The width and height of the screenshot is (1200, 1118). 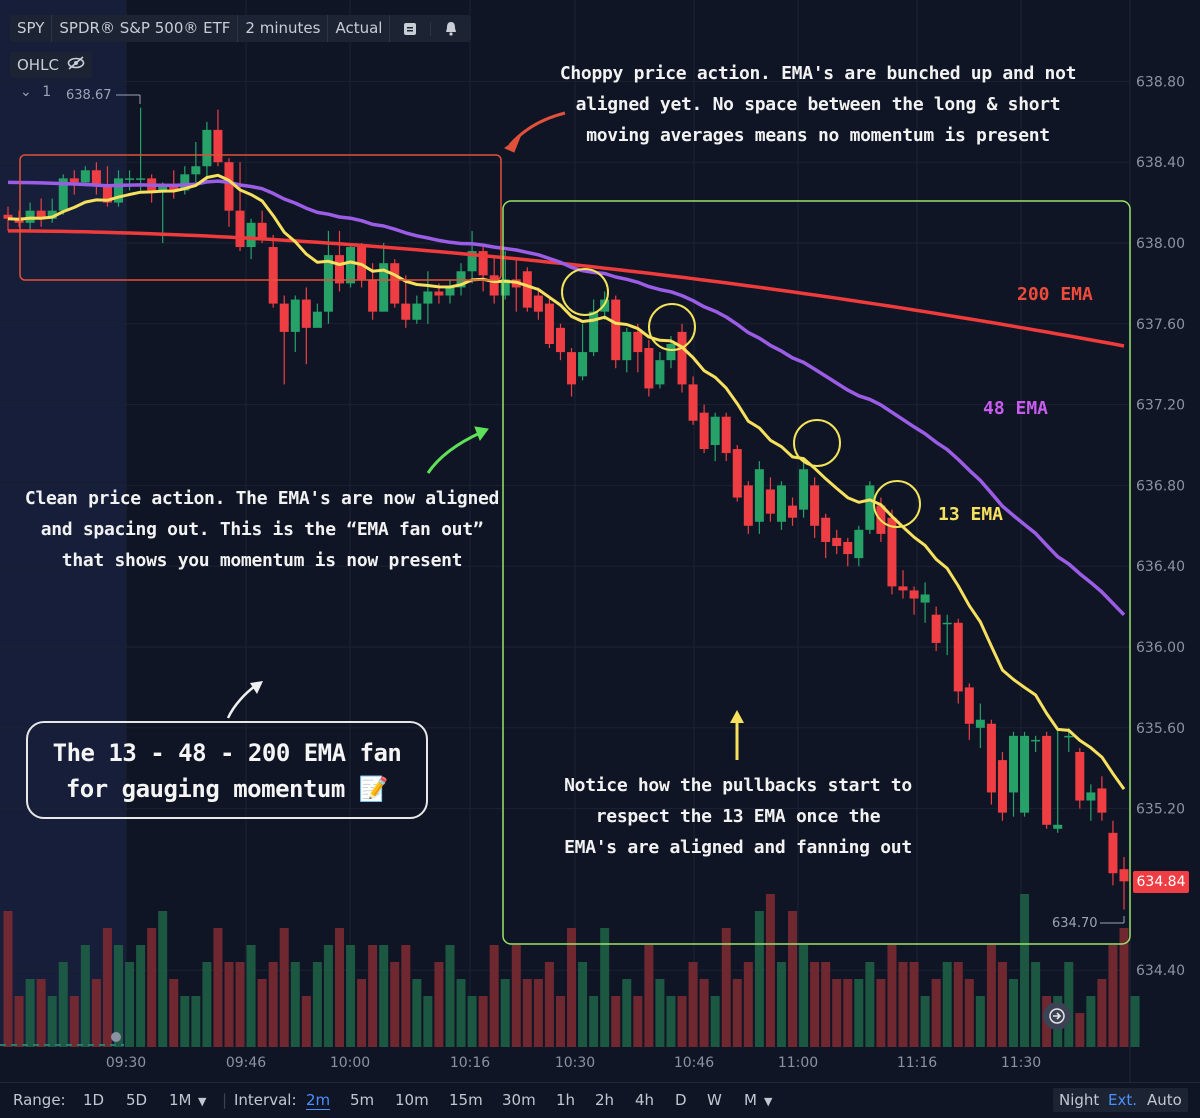 What do you see at coordinates (180, 1100) in the screenshot?
I see `range-1m: 1M` at bounding box center [180, 1100].